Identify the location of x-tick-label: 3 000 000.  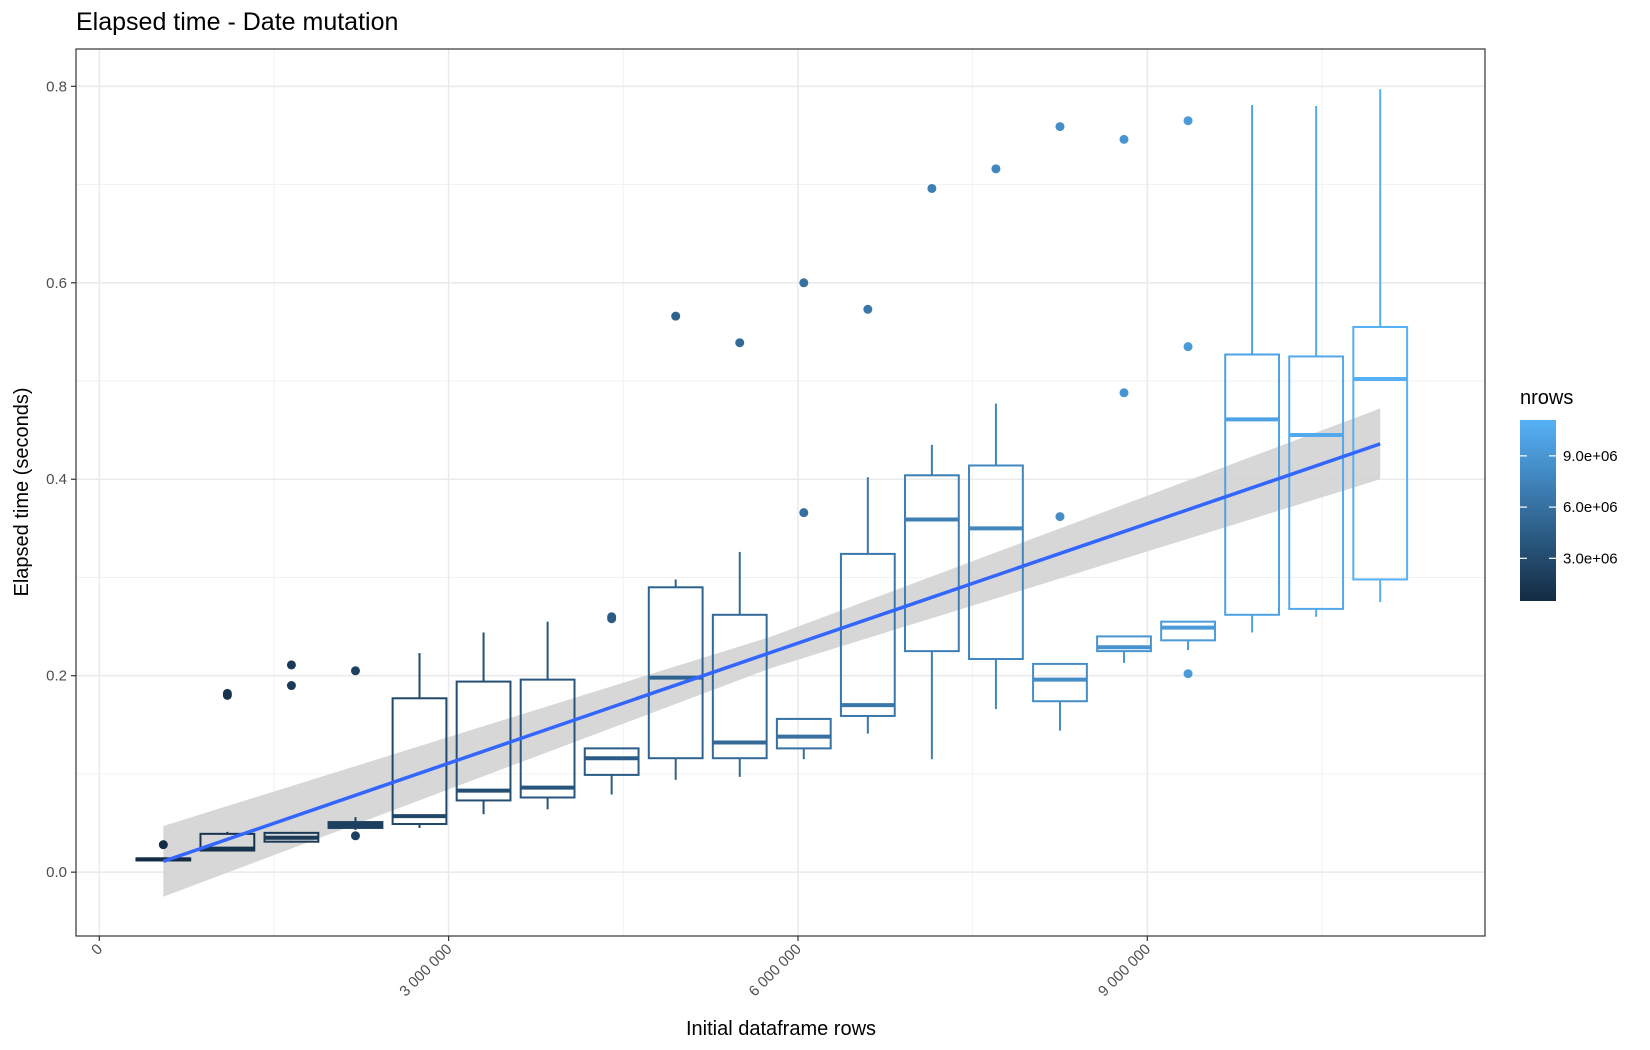
(425, 970).